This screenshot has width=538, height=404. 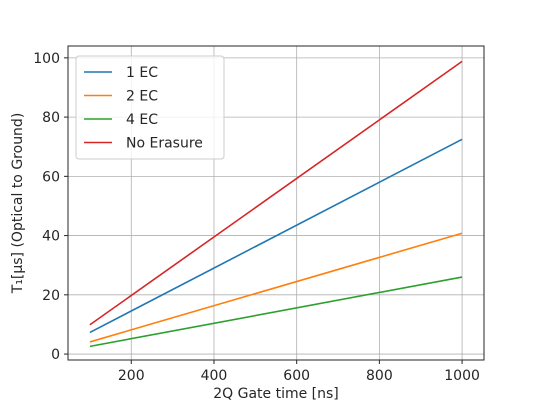 What do you see at coordinates (51, 237) in the screenshot?
I see `y-tick-label: 40` at bounding box center [51, 237].